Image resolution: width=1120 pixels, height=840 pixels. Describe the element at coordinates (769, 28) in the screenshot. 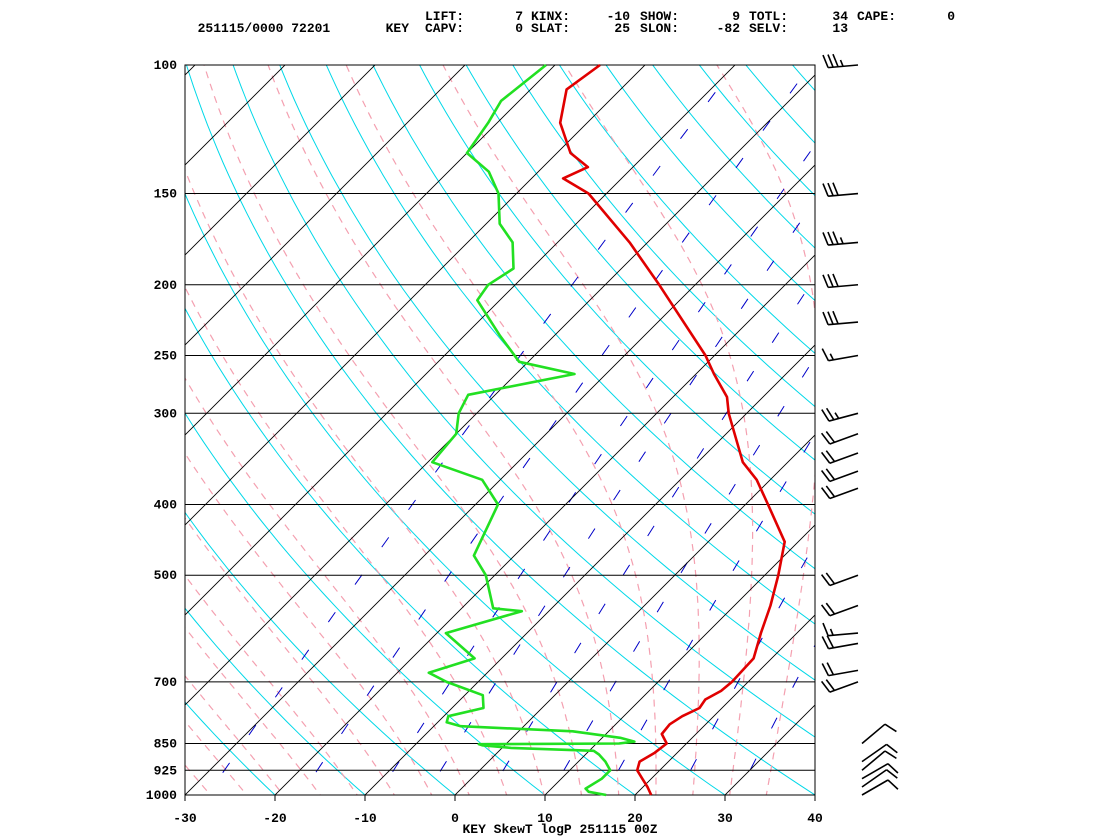

I see `index-selv-label: SELV:` at that location.